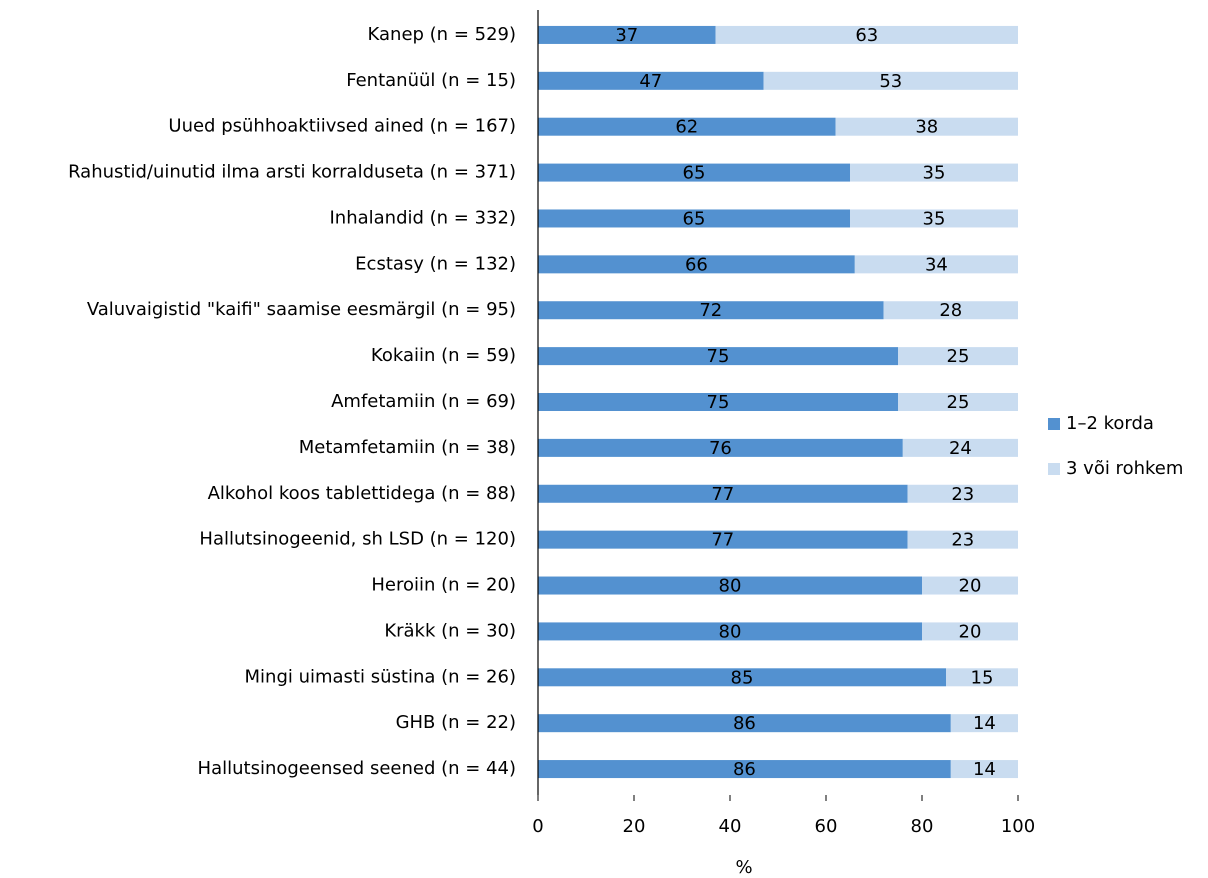 This screenshot has width=1208, height=878. Describe the element at coordinates (922, 826) in the screenshot. I see `x-tick-label: 80` at that location.